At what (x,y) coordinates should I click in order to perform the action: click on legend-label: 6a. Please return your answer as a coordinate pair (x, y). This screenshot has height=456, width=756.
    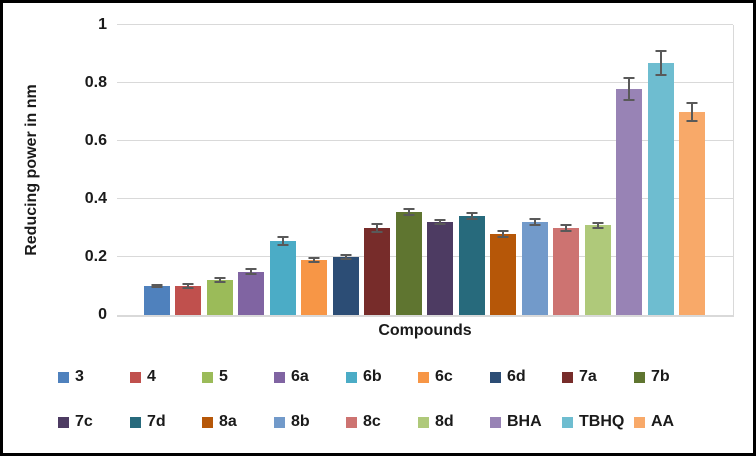
    Looking at the image, I should click on (300, 376).